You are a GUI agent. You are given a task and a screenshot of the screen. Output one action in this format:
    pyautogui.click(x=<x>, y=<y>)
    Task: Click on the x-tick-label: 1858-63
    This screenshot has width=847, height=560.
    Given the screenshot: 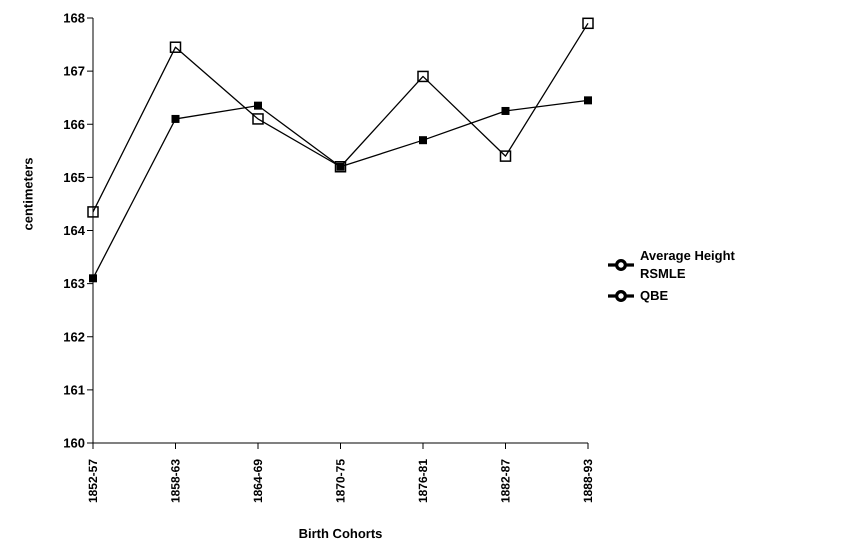 What is the action you would take?
    pyautogui.click(x=175, y=481)
    